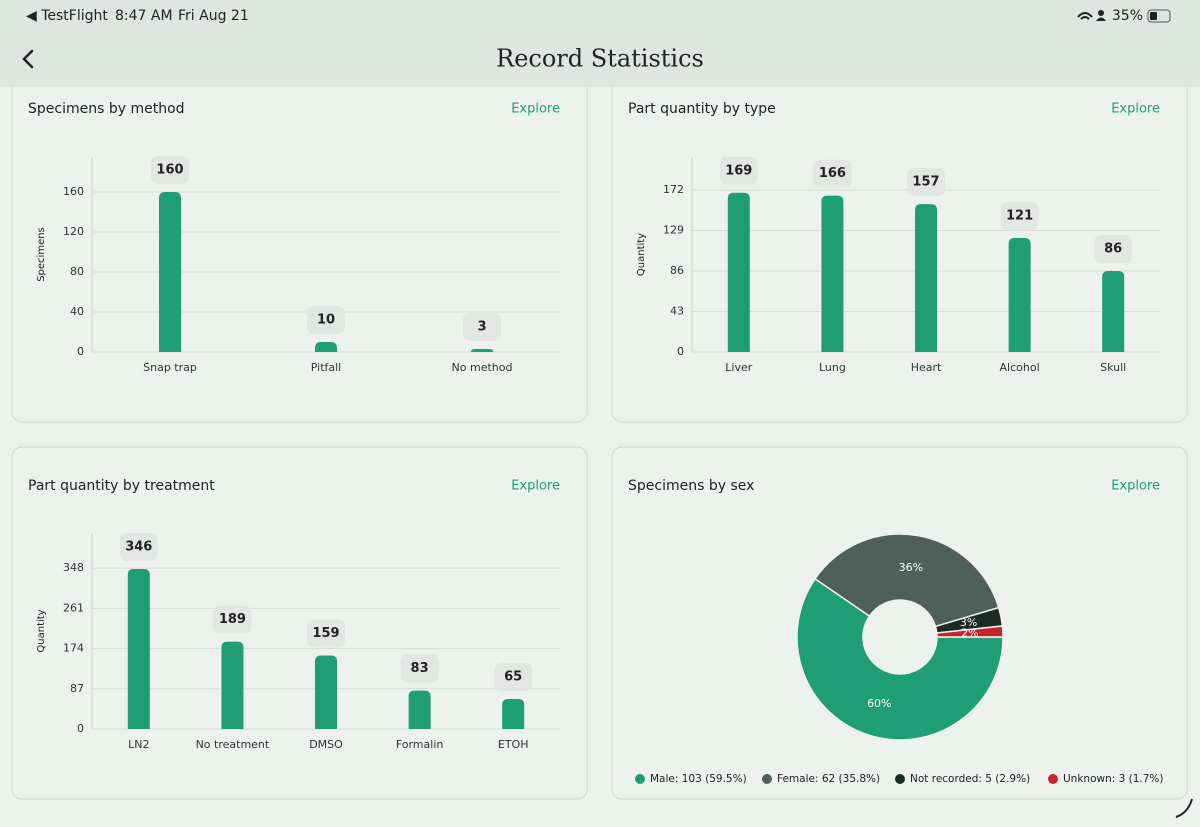  Describe the element at coordinates (1184, 808) in the screenshot. I see `pencil-cursor` at that location.